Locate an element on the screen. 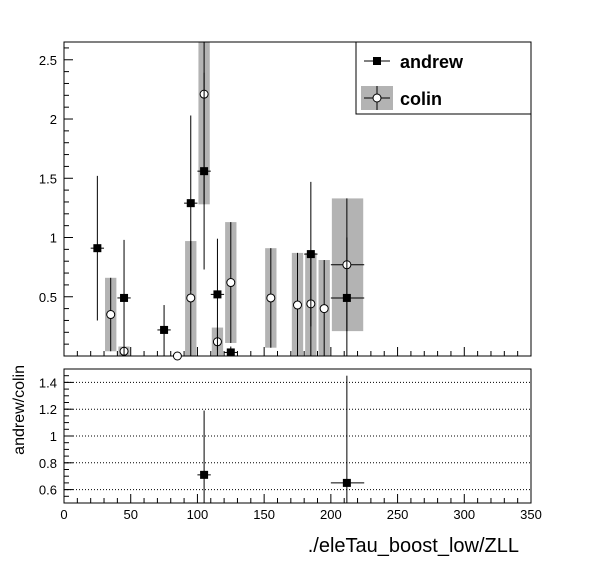 This screenshot has height=577, width=596. ratio-xtick-label: 150 is located at coordinates (264, 514).